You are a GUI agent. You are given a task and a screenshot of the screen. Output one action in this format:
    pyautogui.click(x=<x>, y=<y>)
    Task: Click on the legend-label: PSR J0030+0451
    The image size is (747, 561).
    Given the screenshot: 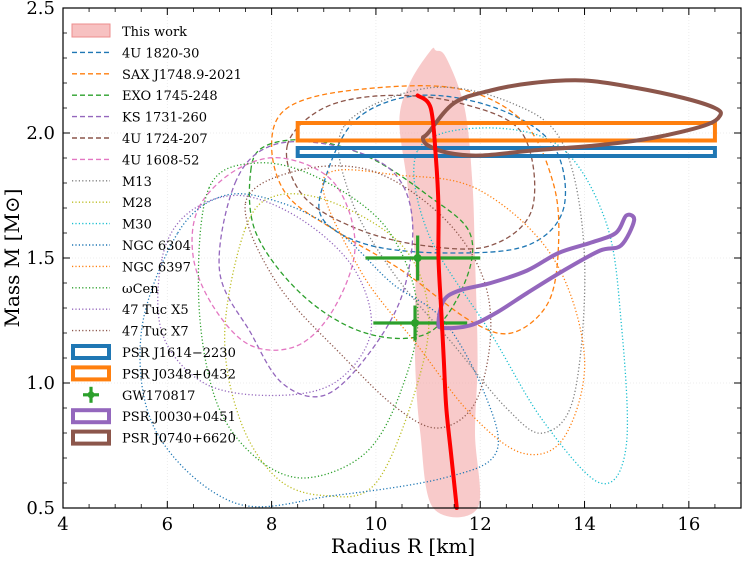 What is the action you would take?
    pyautogui.click(x=179, y=417)
    